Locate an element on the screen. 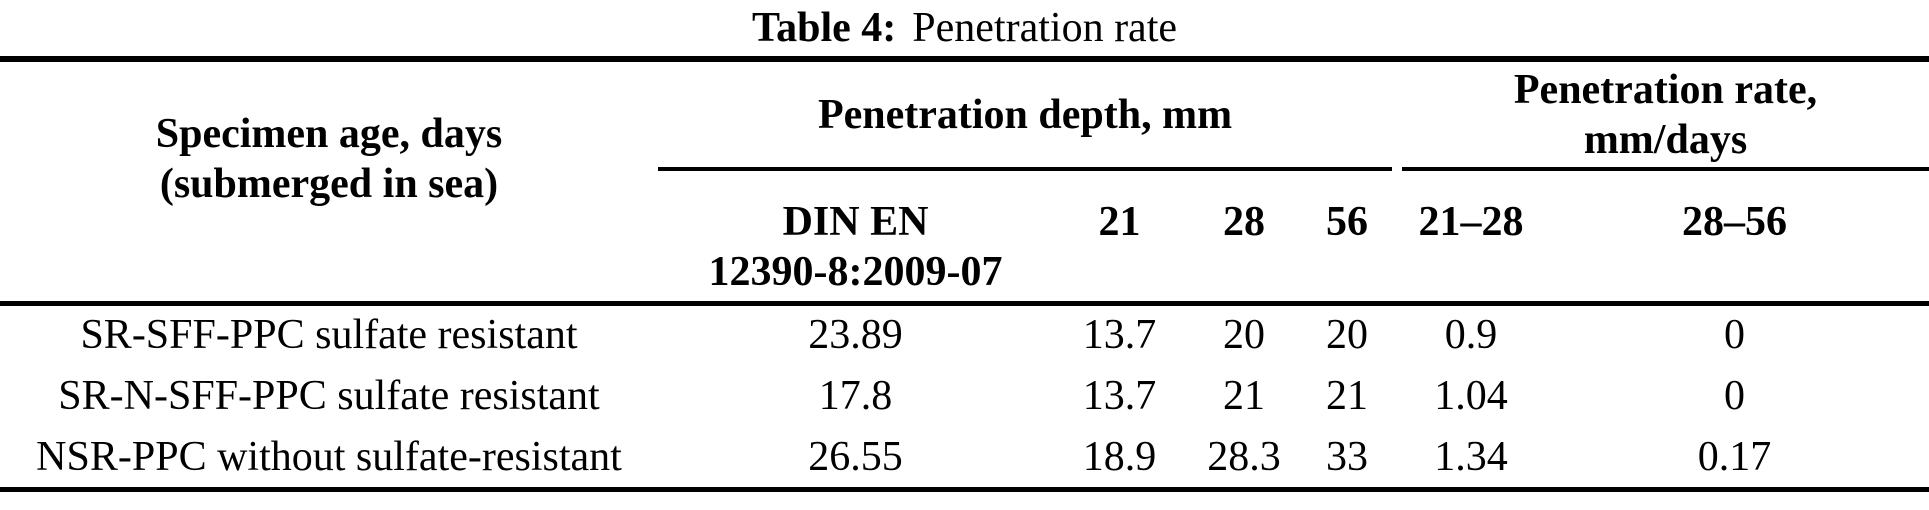 This screenshot has height=510, width=1929. cell-specimen: SR-N-SFF-PPC sulfate resistant is located at coordinates (329, 396).